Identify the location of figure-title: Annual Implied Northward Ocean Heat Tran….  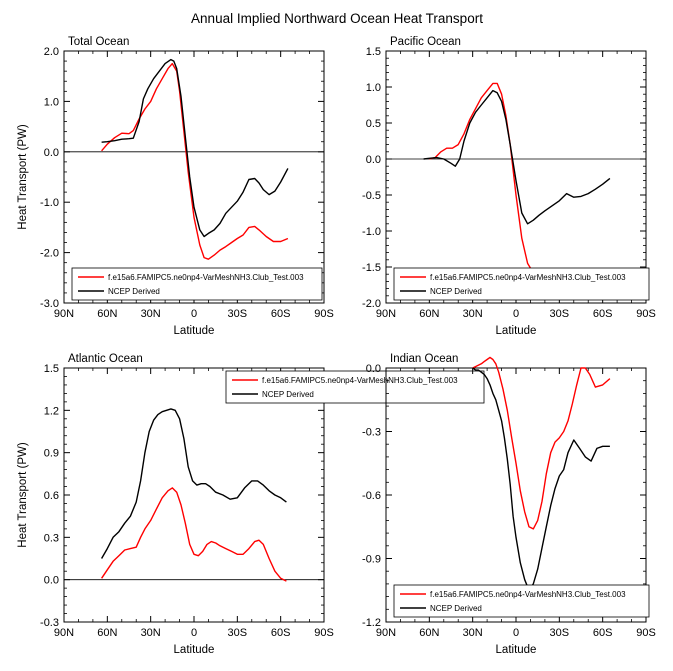
(337, 18).